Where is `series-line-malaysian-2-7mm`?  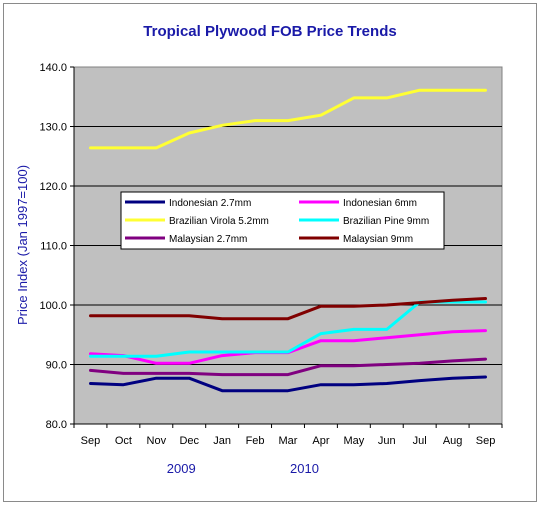 series-line-malaysian-2-7mm is located at coordinates (288, 367).